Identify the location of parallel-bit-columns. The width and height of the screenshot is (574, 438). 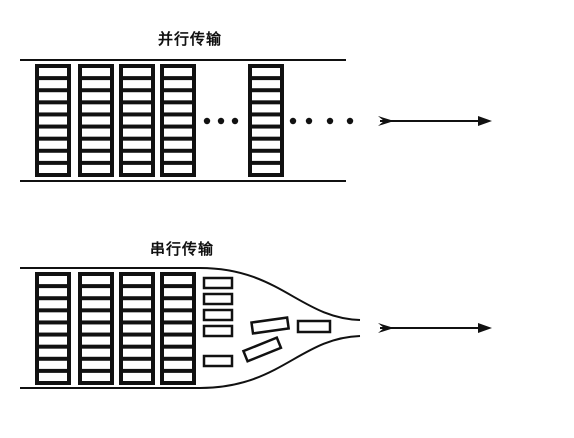
(159, 120).